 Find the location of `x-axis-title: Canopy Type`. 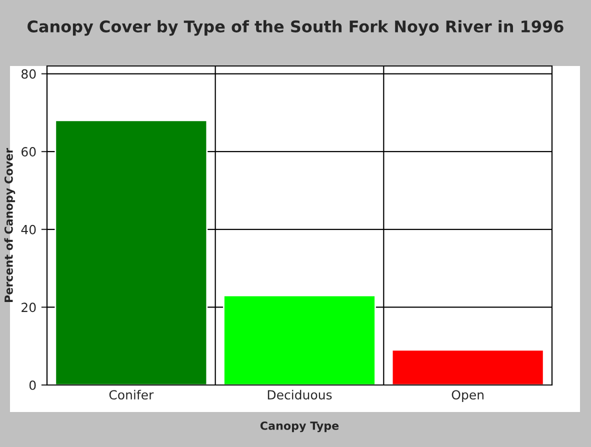

x-axis-title: Canopy Type is located at coordinates (299, 427).